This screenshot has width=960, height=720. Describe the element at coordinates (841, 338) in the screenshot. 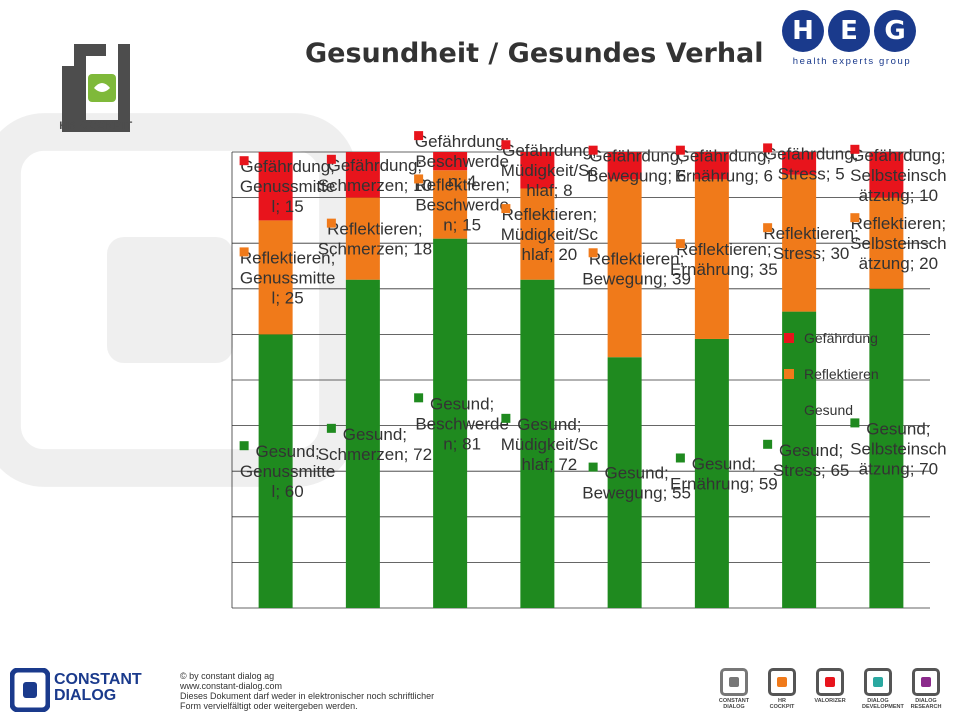

I see `legend-label-gefaehrdung: Gefährdung` at that location.